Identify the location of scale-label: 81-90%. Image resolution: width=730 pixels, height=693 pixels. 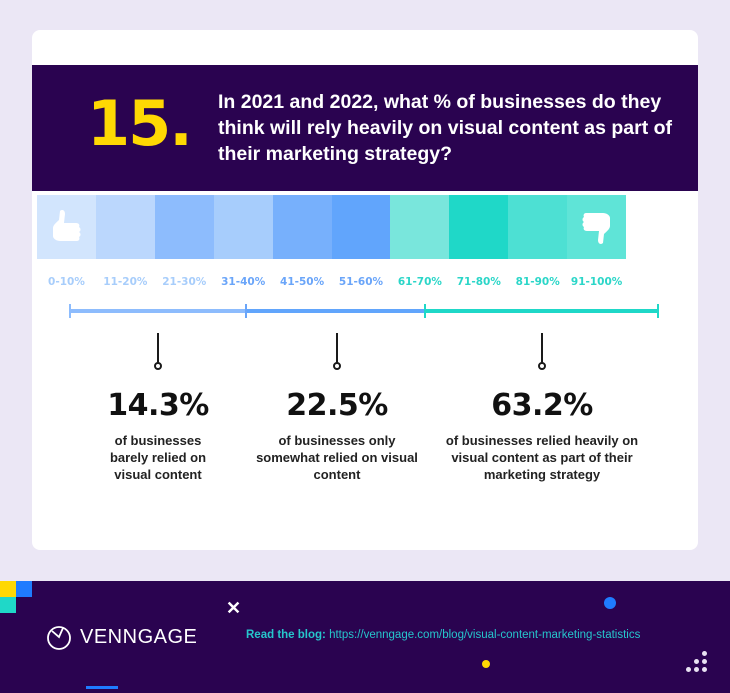
(537, 282).